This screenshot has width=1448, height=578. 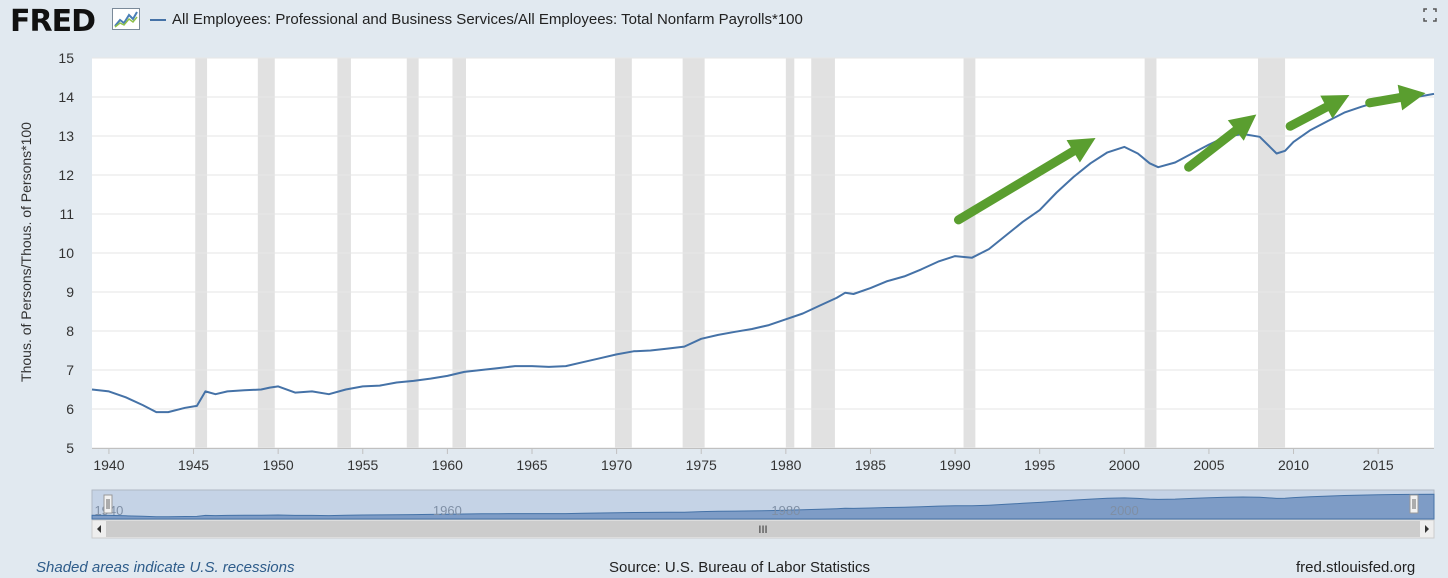 I want to click on x-tick-label: 1985, so click(x=870, y=465).